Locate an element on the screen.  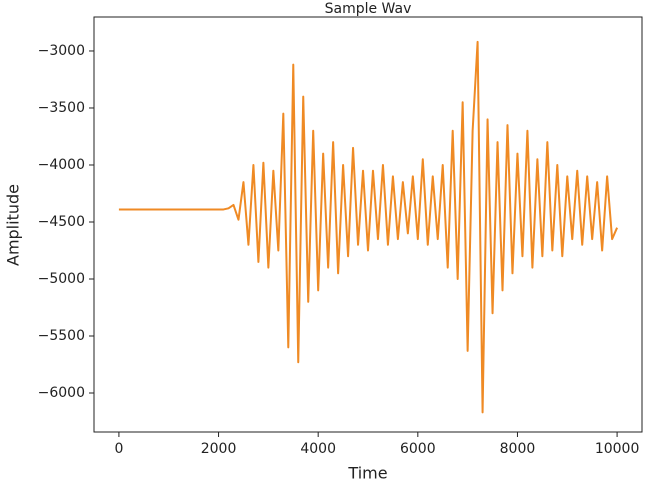
y-tick-label: −5000 is located at coordinates (61, 279).